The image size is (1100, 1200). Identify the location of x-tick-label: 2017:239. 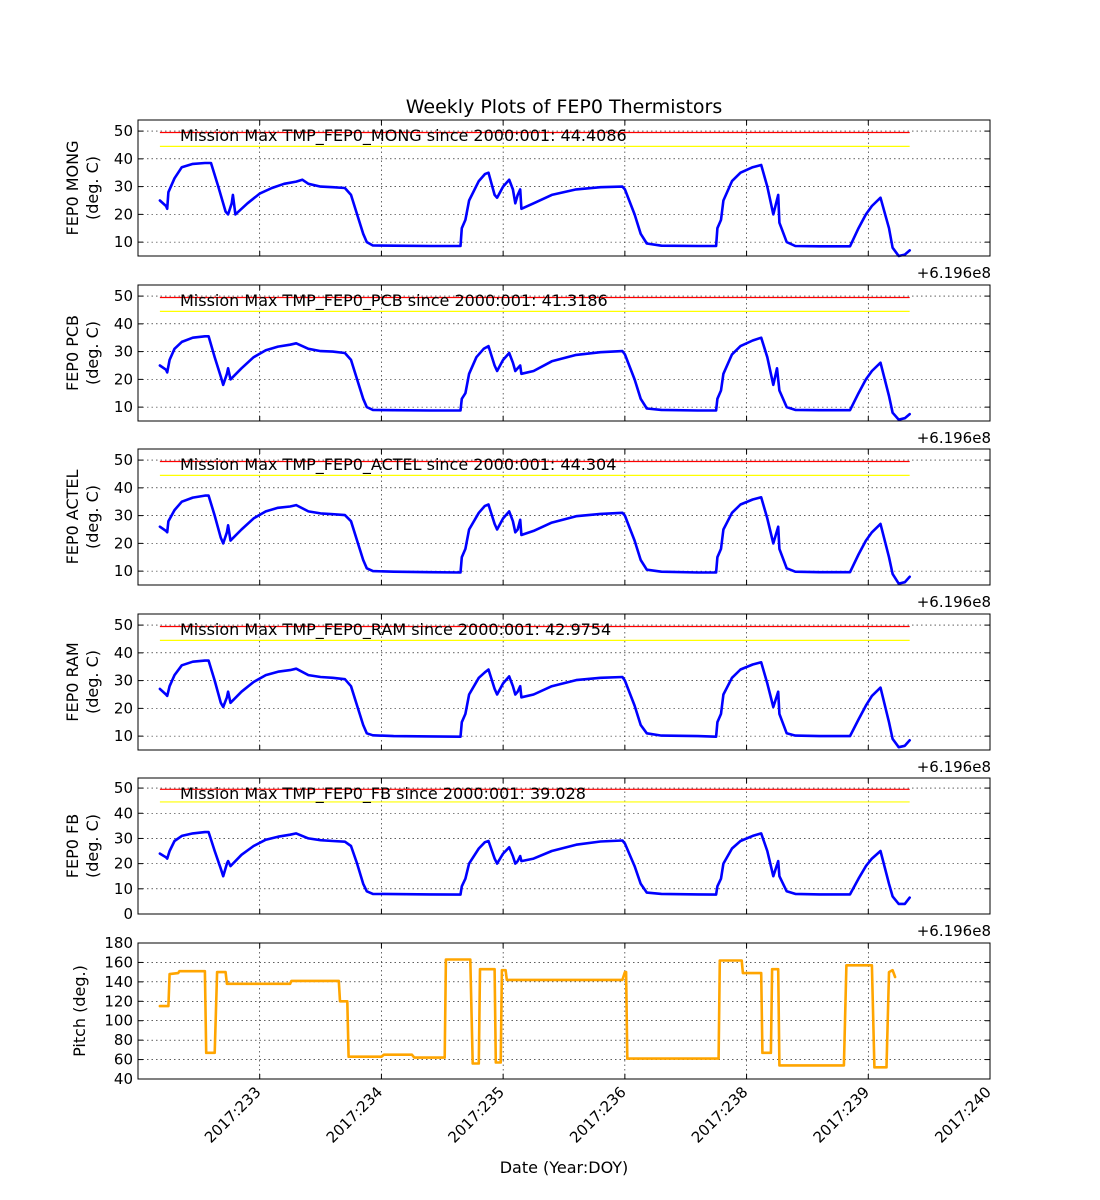
(842, 1115).